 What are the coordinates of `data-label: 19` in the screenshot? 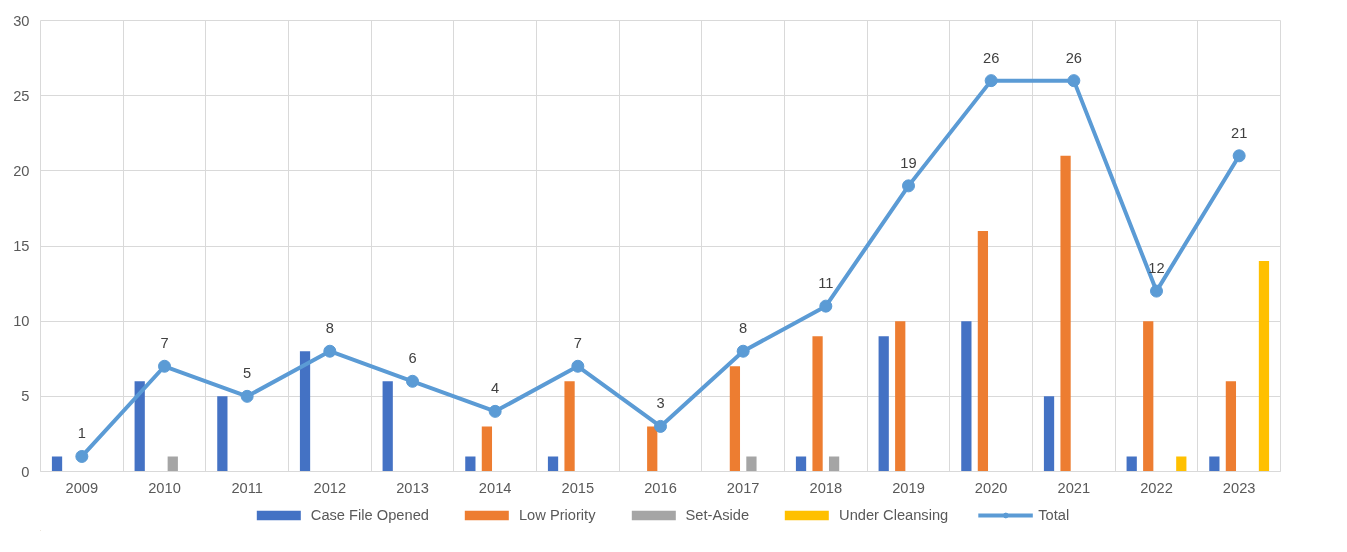 It's located at (908, 162).